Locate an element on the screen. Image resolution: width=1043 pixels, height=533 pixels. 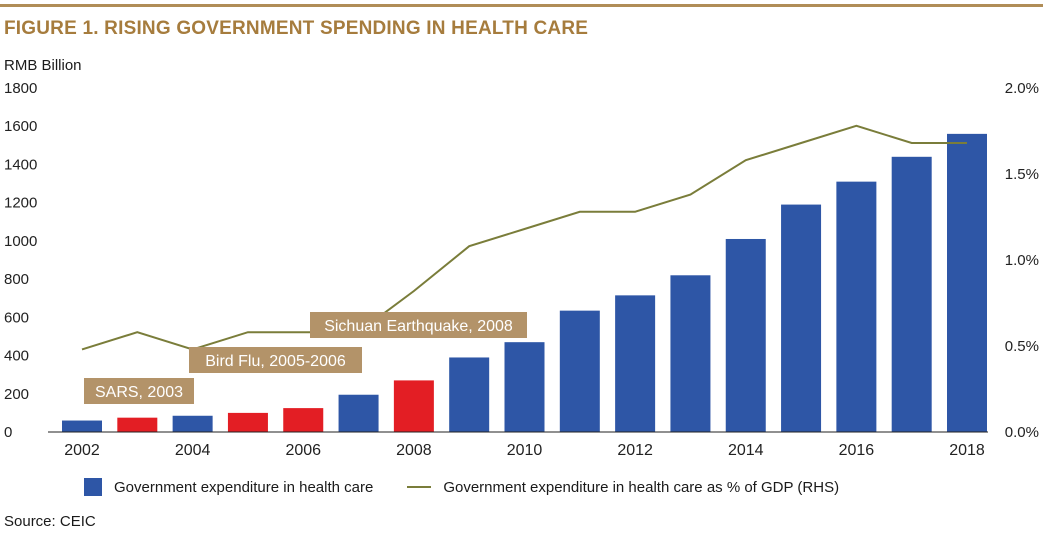
x-tick-label: 2016 is located at coordinates (857, 450).